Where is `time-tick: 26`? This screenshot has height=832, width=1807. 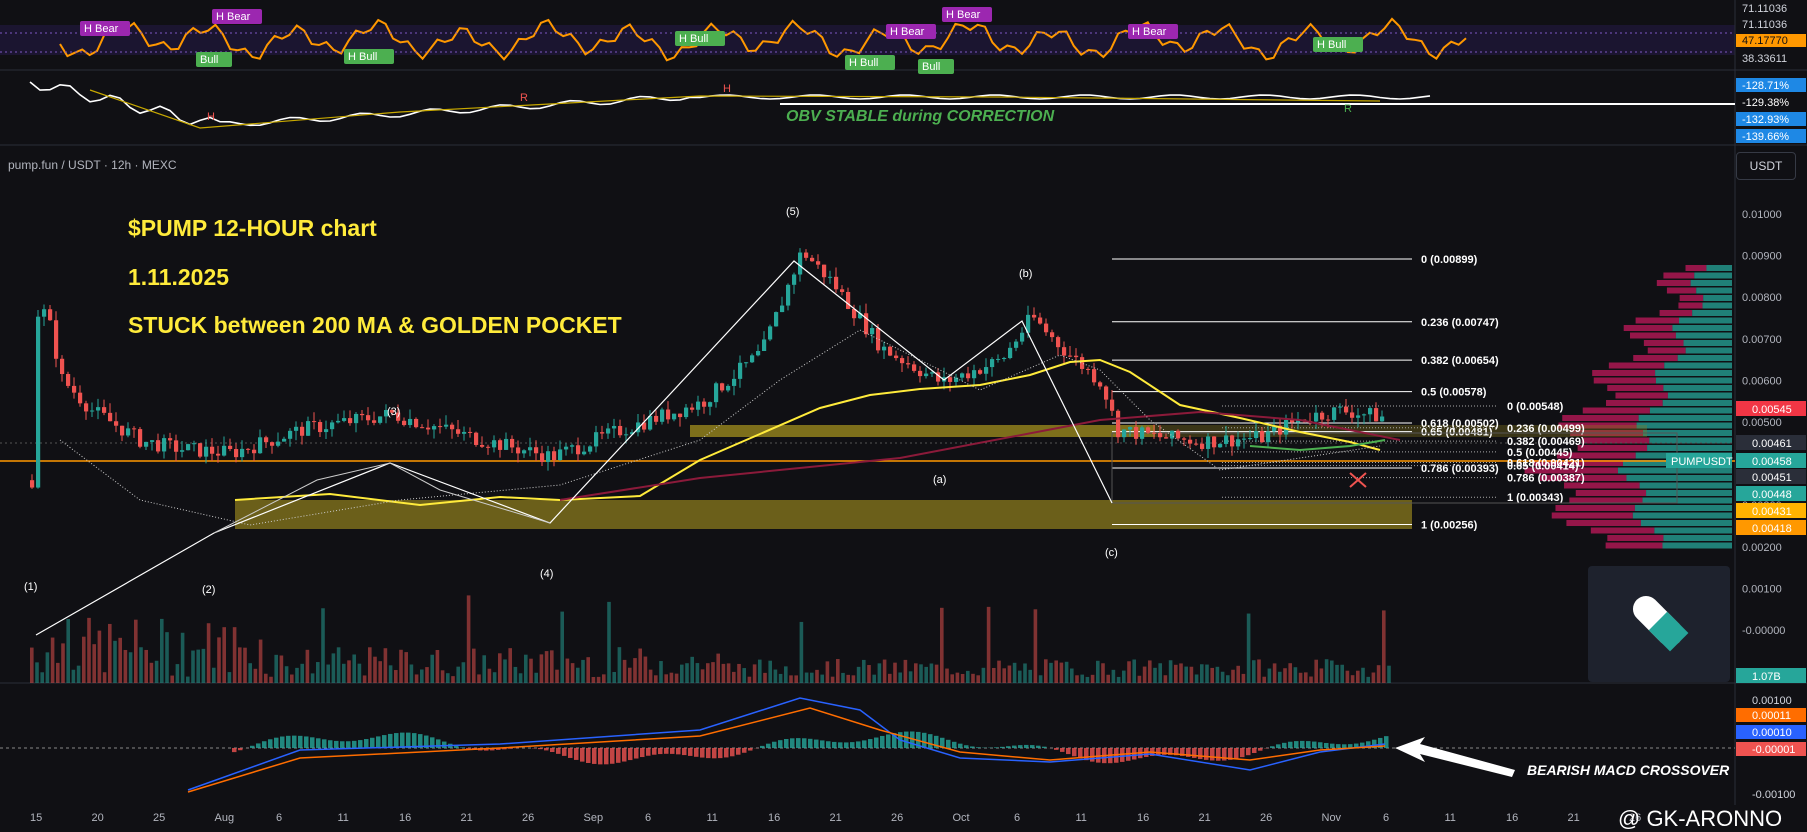 time-tick: 26 is located at coordinates (528, 818).